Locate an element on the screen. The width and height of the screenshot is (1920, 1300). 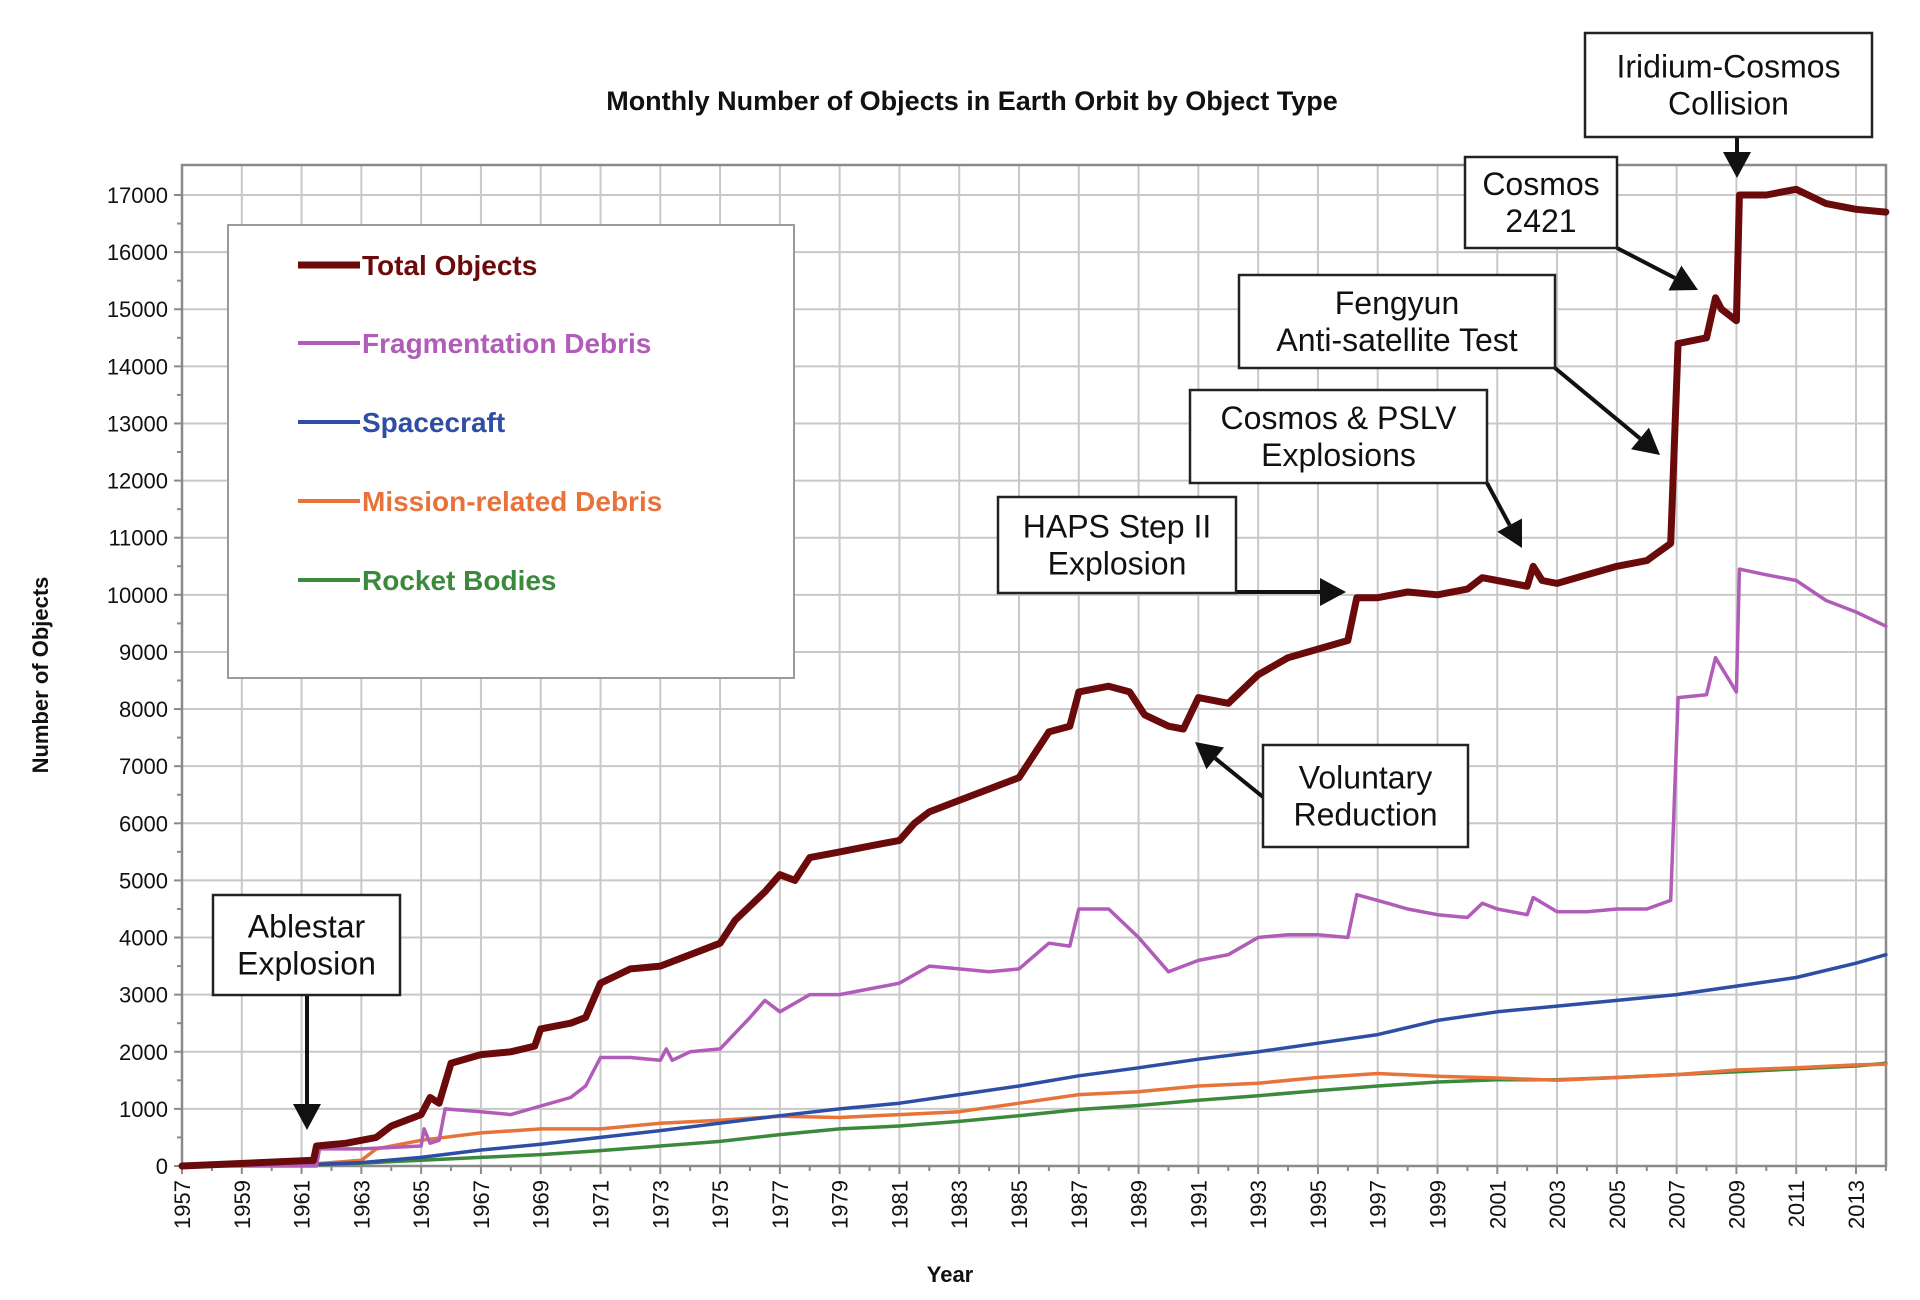
legend-item: Rocket Bodies is located at coordinates (427, 580).